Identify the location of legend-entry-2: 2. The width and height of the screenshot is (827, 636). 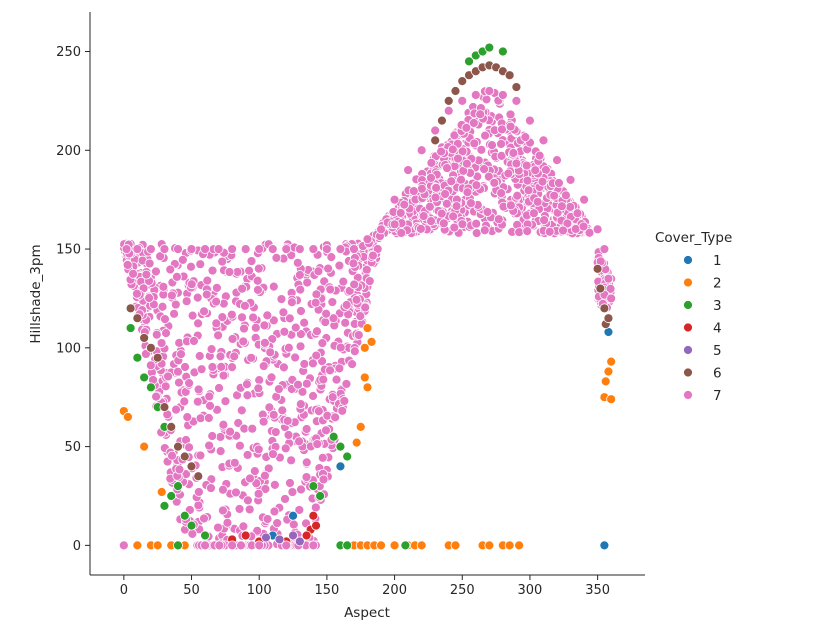
(702, 284).